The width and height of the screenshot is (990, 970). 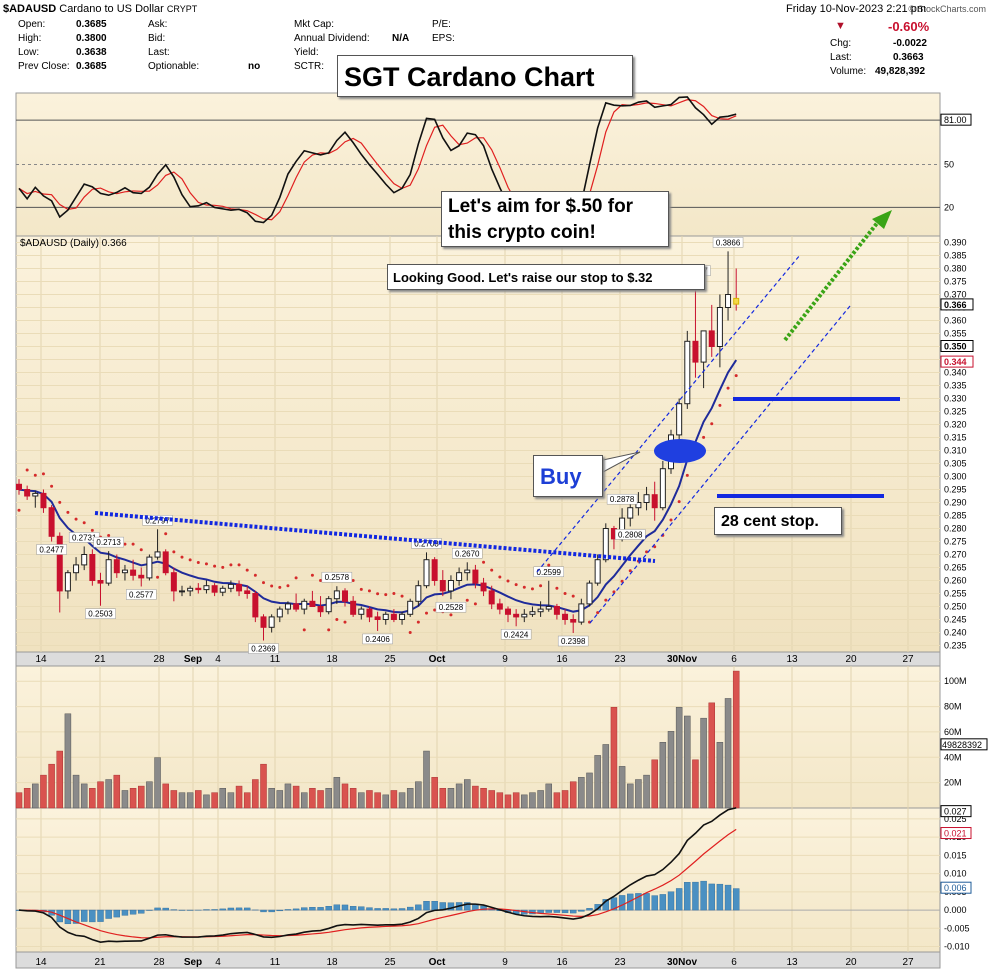 What do you see at coordinates (84, 537) in the screenshot?
I see `price-point-label: 0.2731` at bounding box center [84, 537].